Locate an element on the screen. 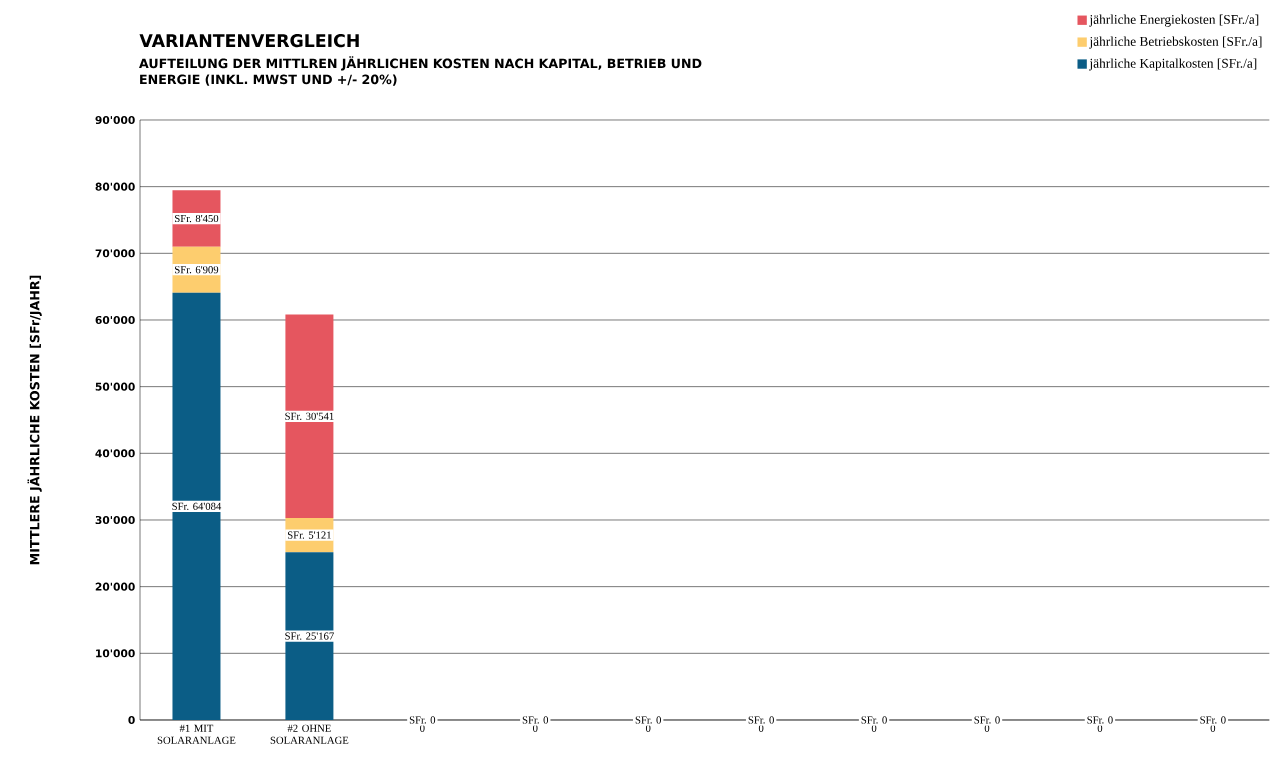  data-label: SFr. 25'167 is located at coordinates (309, 636).